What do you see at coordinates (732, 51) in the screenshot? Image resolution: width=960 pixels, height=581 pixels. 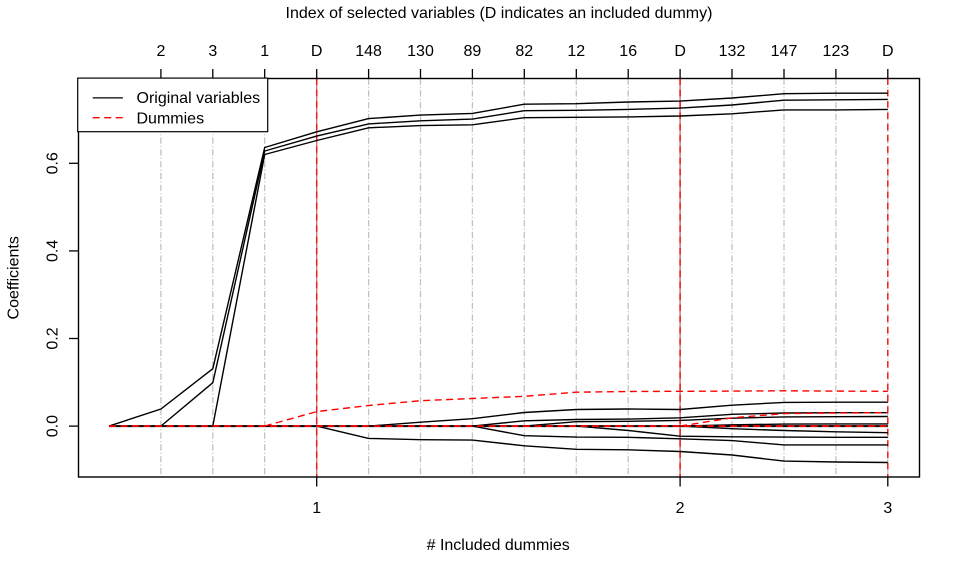 I see `svg-text: 132` at bounding box center [732, 51].